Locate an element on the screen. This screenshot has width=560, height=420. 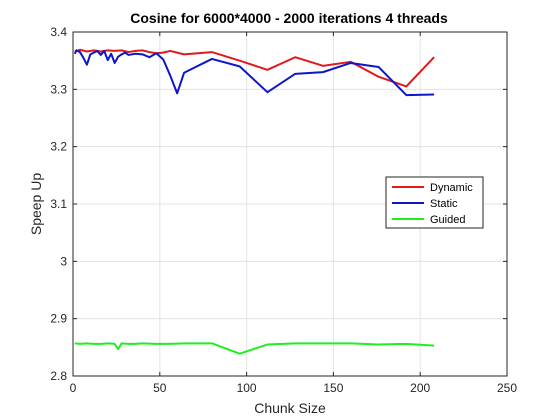
x-tick-label: 50 is located at coordinates (160, 388).